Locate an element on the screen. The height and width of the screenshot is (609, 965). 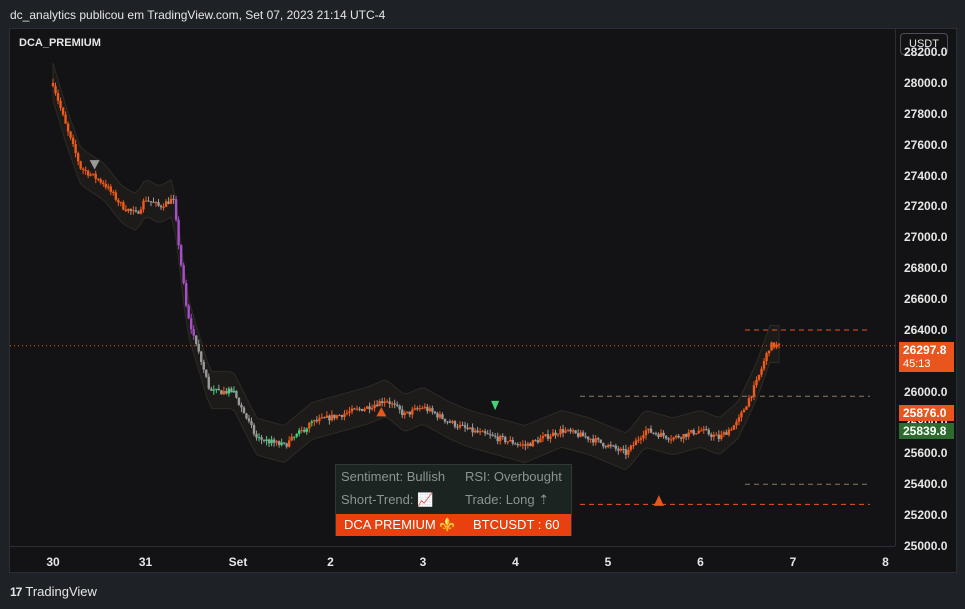
time-tick-label: 8 is located at coordinates (885, 562).